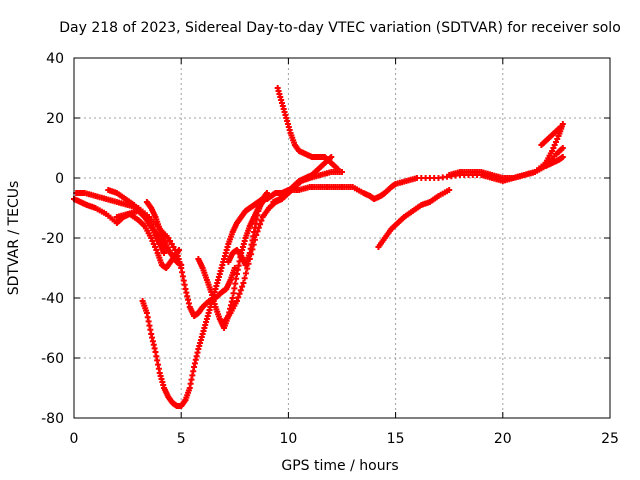  I want to click on y-tick-label: -80, so click(52, 419).